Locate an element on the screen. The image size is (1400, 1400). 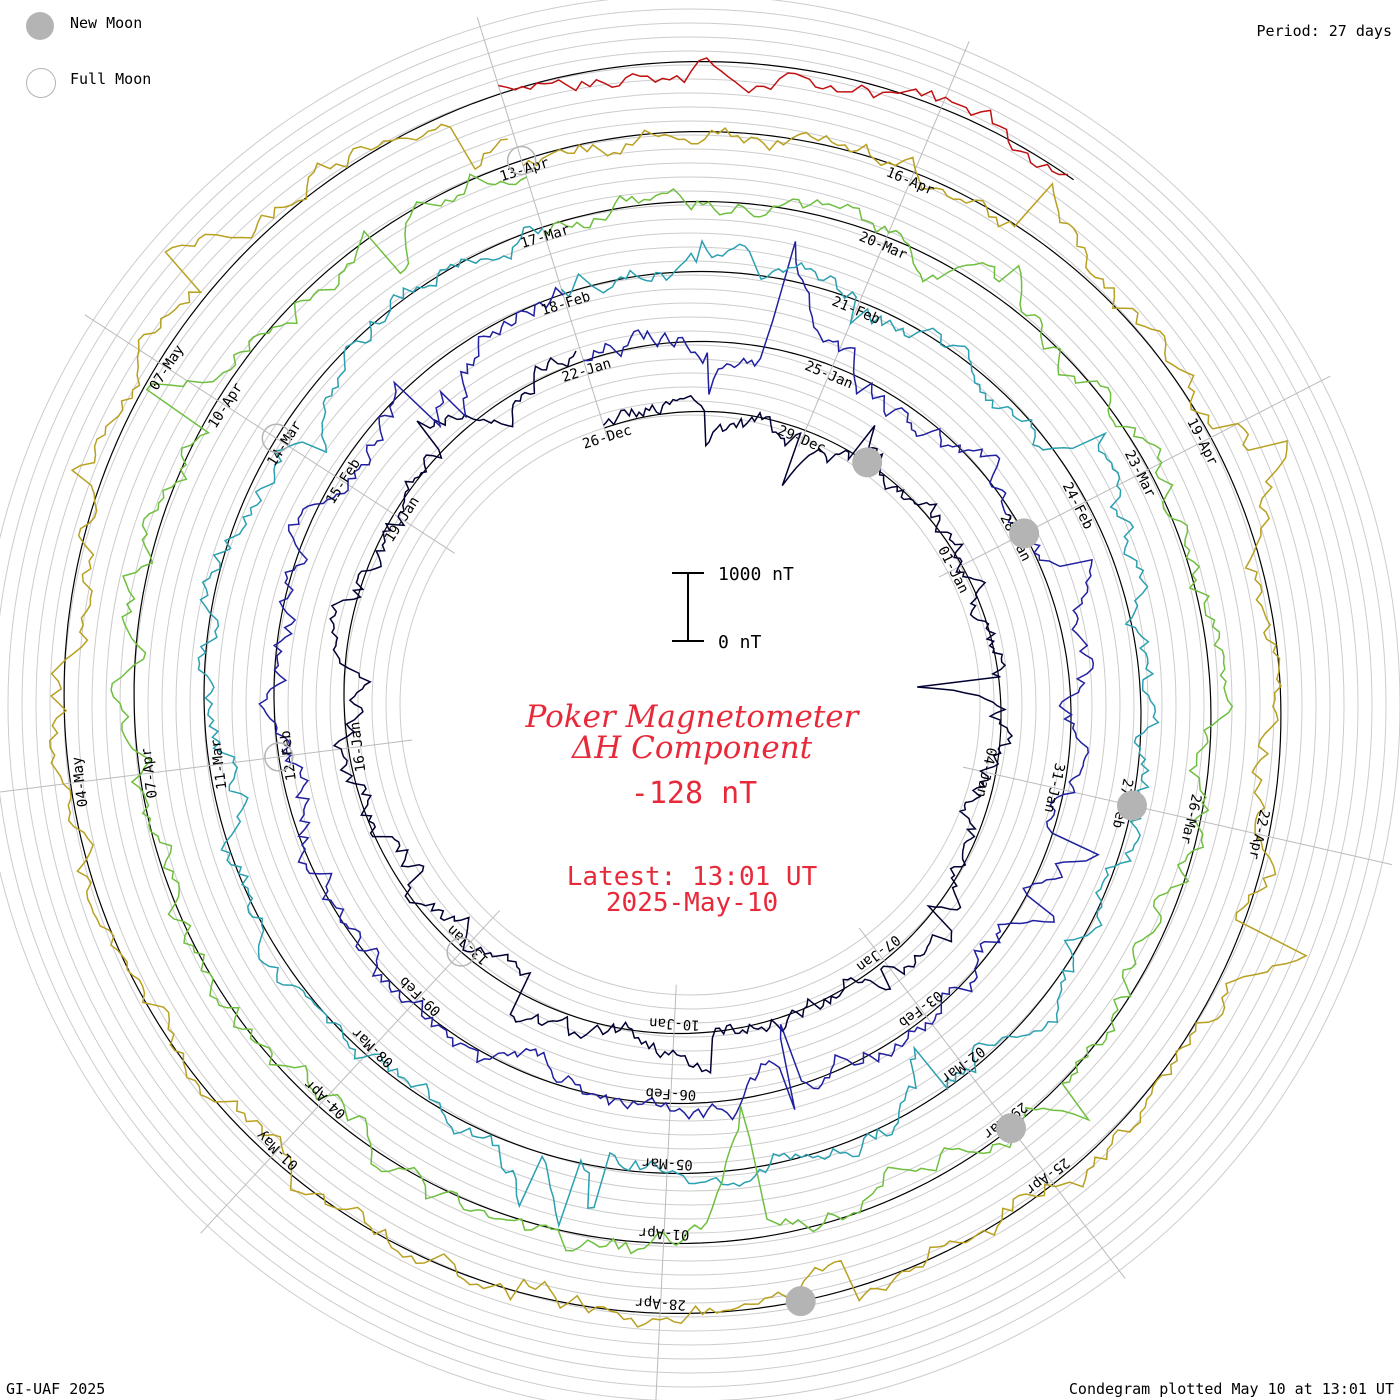
chart-title: Poker Magnetometer is located at coordinates (693, 717).